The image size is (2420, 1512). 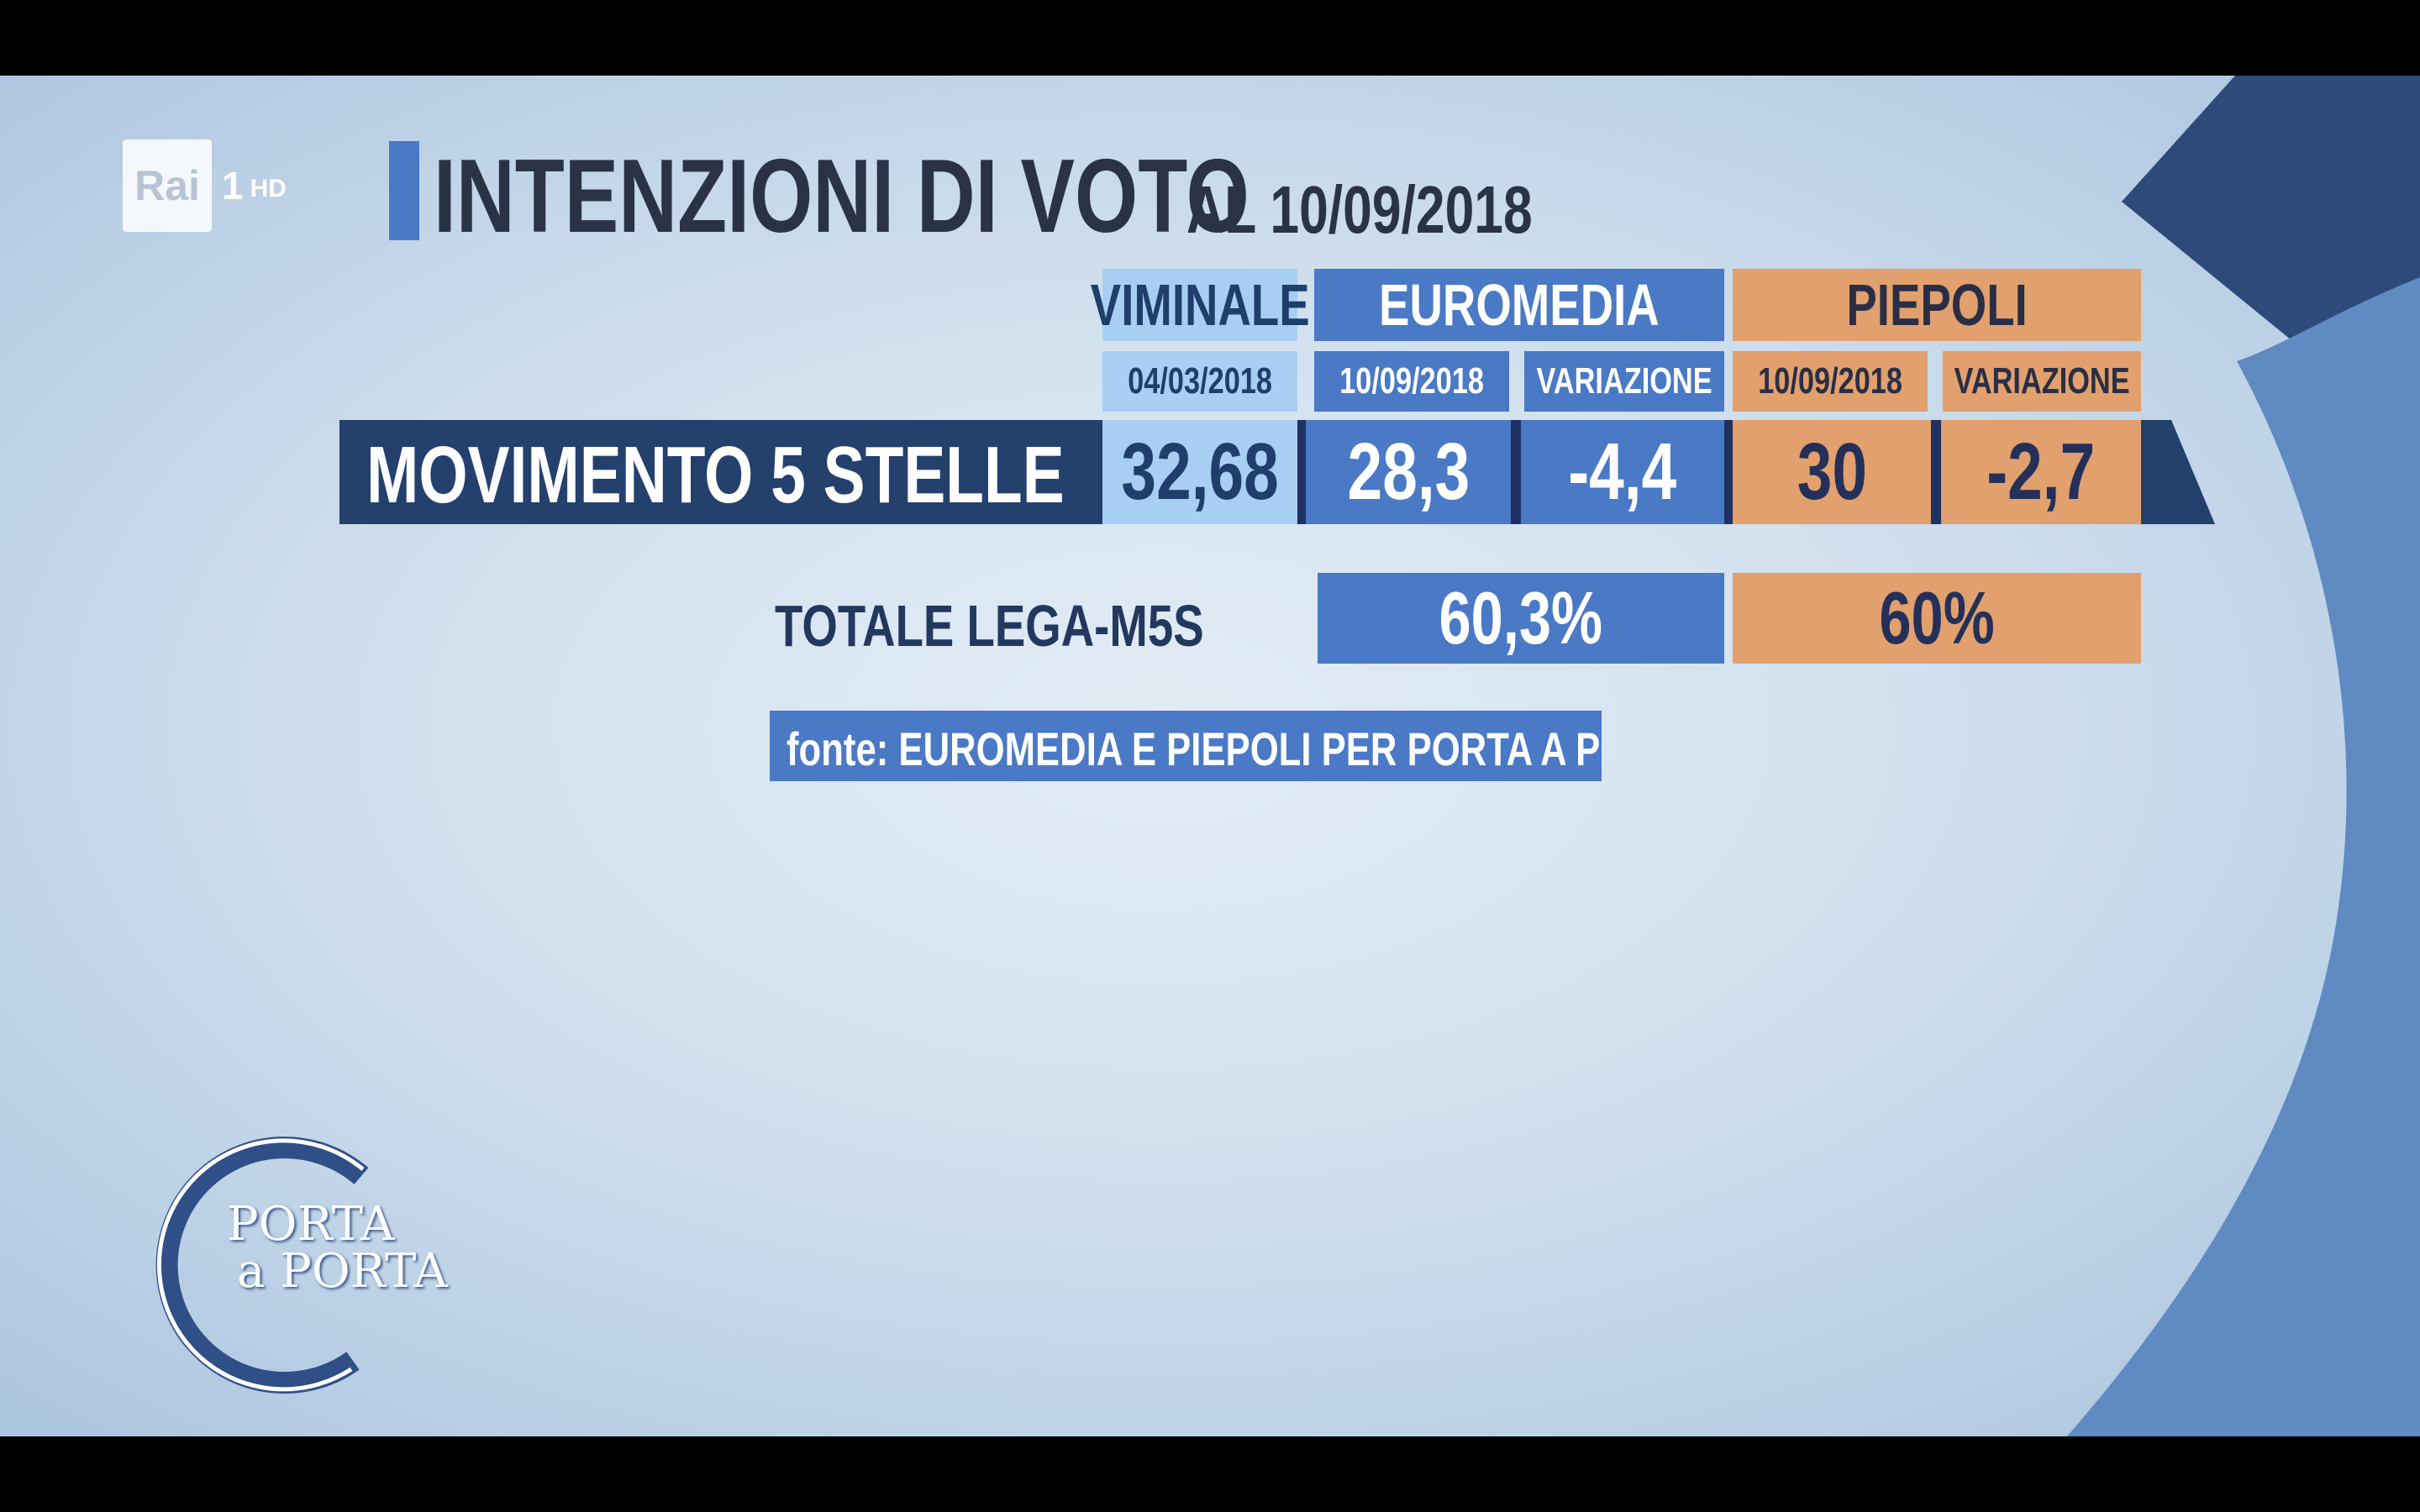 I want to click on value-piepoli: 30, so click(x=1832, y=472).